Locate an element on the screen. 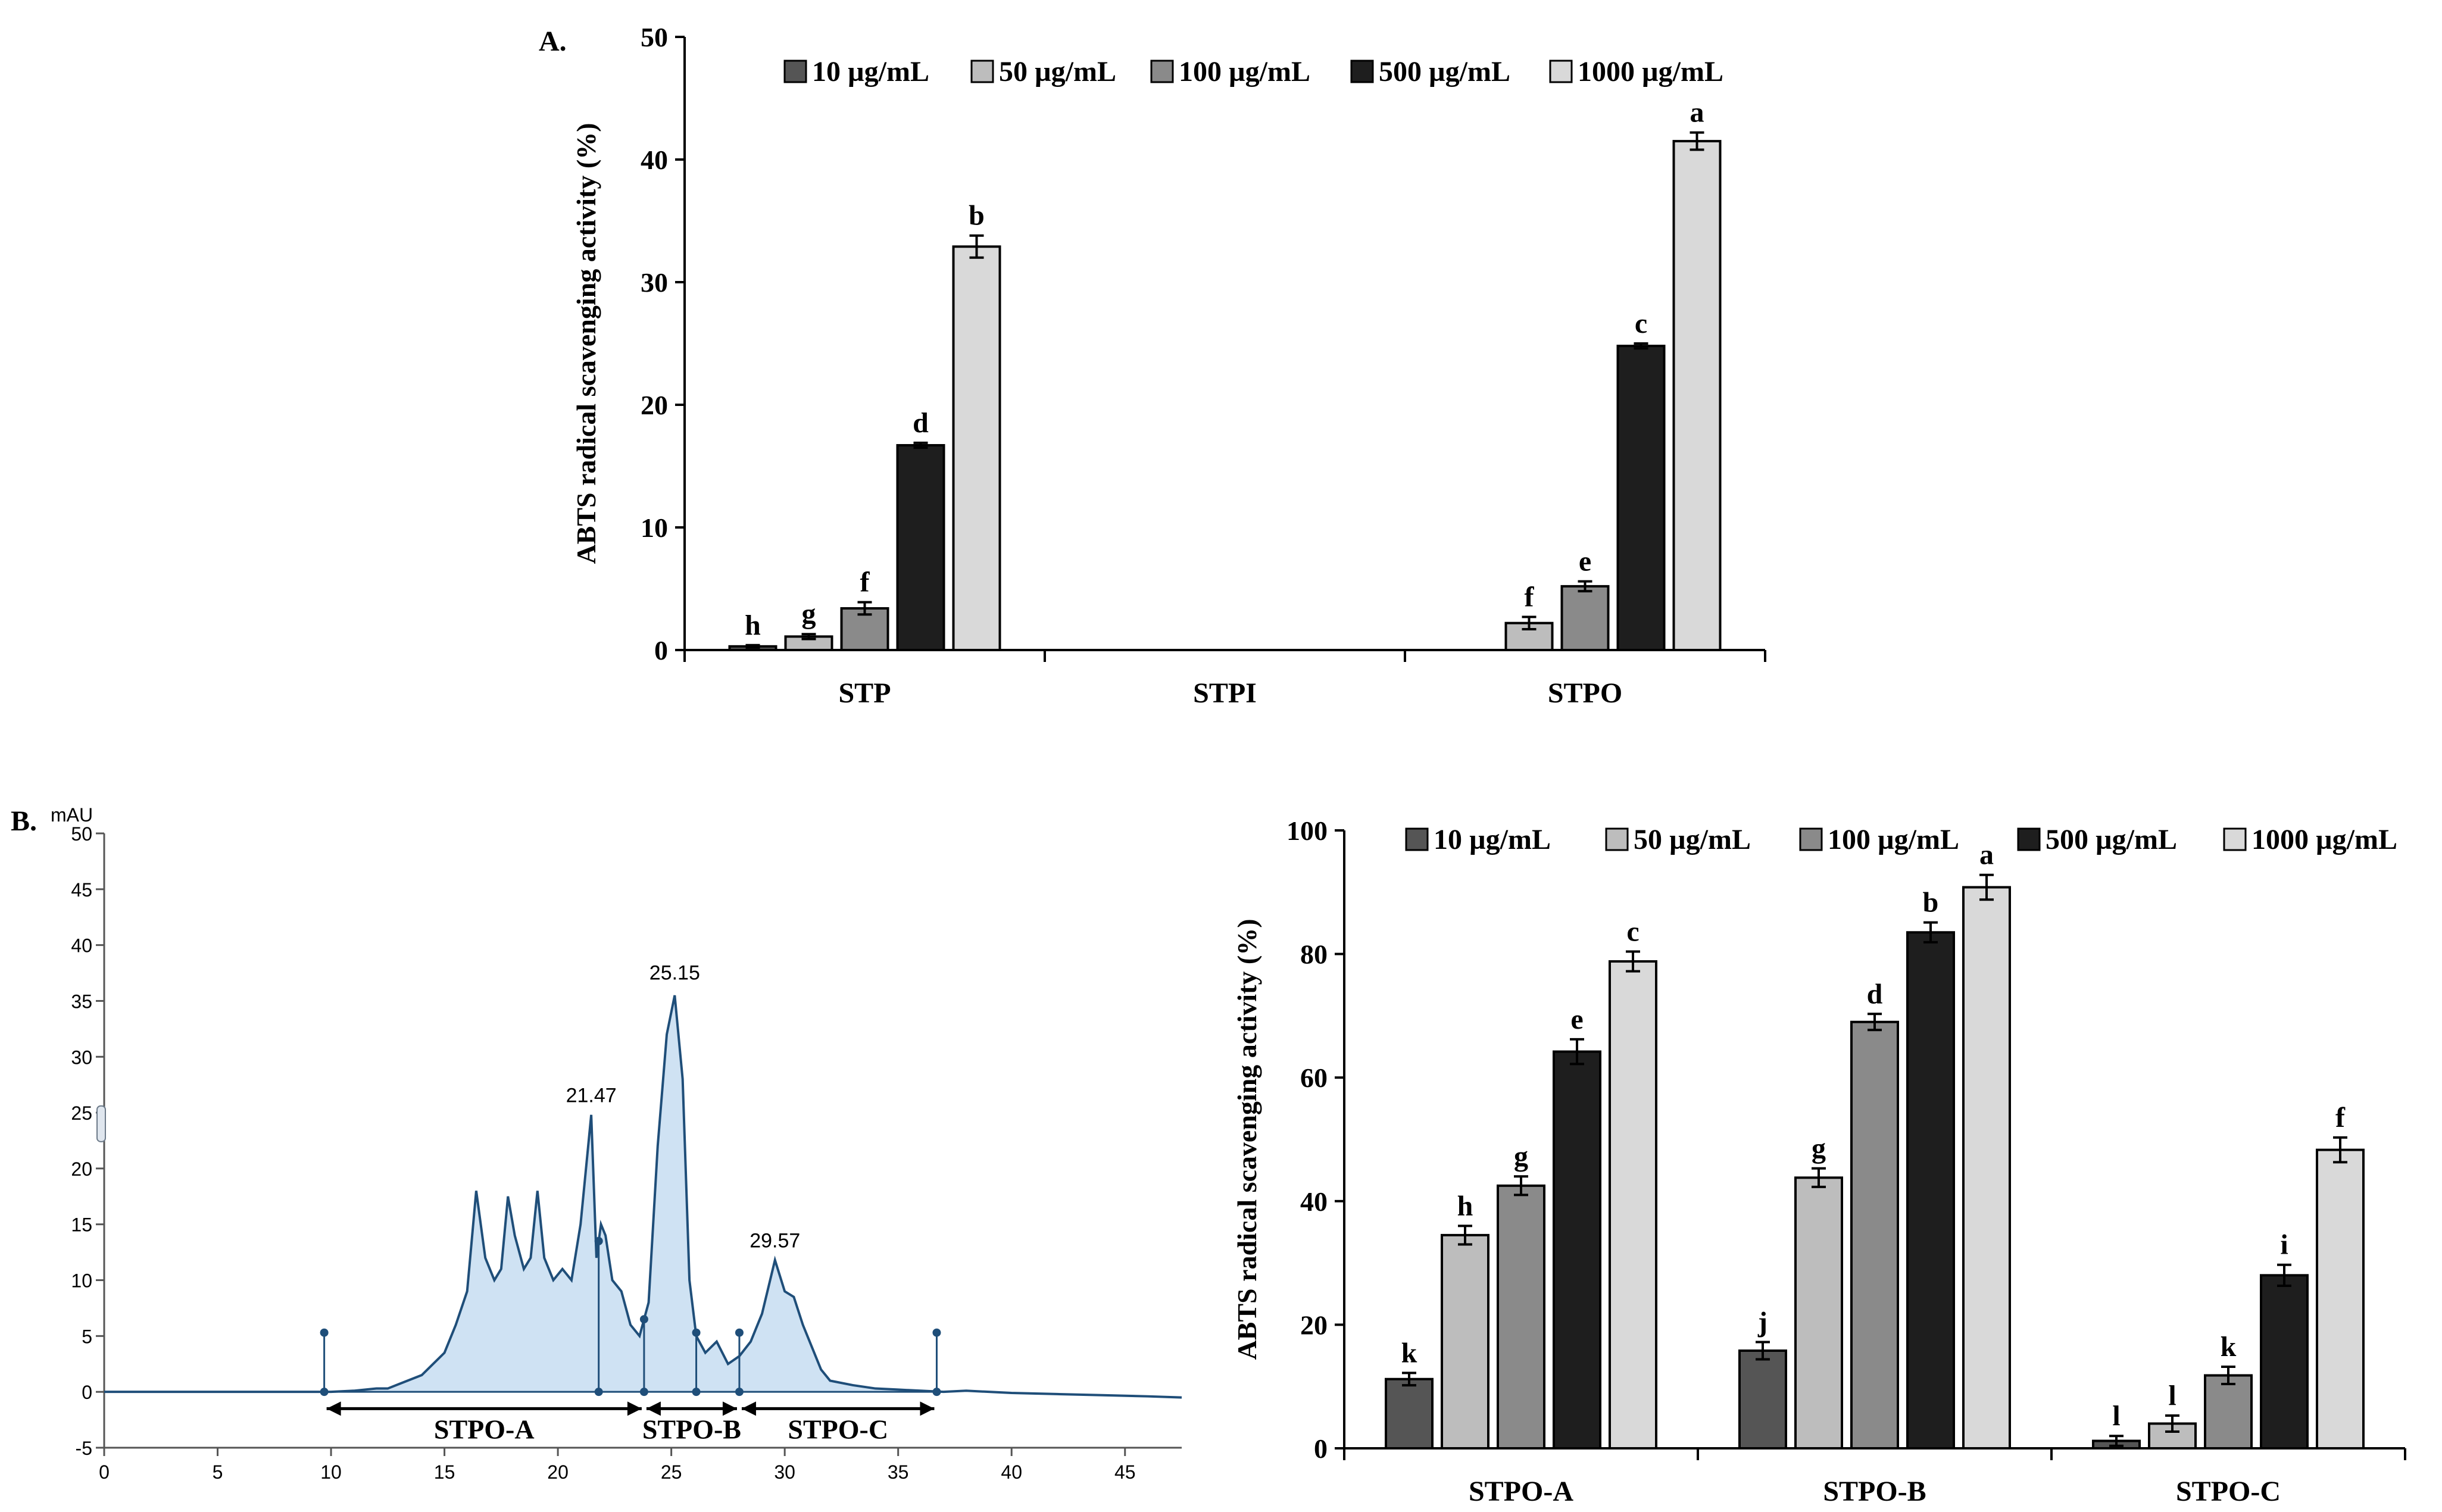 This screenshot has width=2442, height=1512. peak-label: 29.57 is located at coordinates (775, 1241).